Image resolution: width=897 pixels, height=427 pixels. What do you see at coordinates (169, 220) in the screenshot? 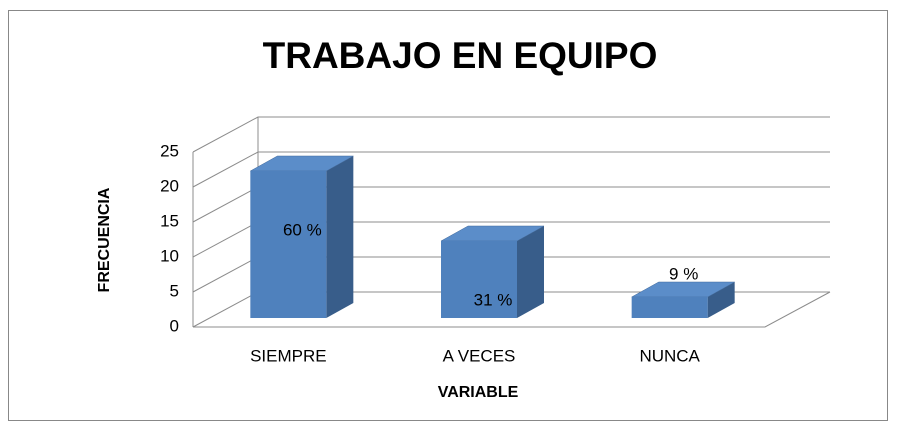
I see `y-tick-label: 15` at bounding box center [169, 220].